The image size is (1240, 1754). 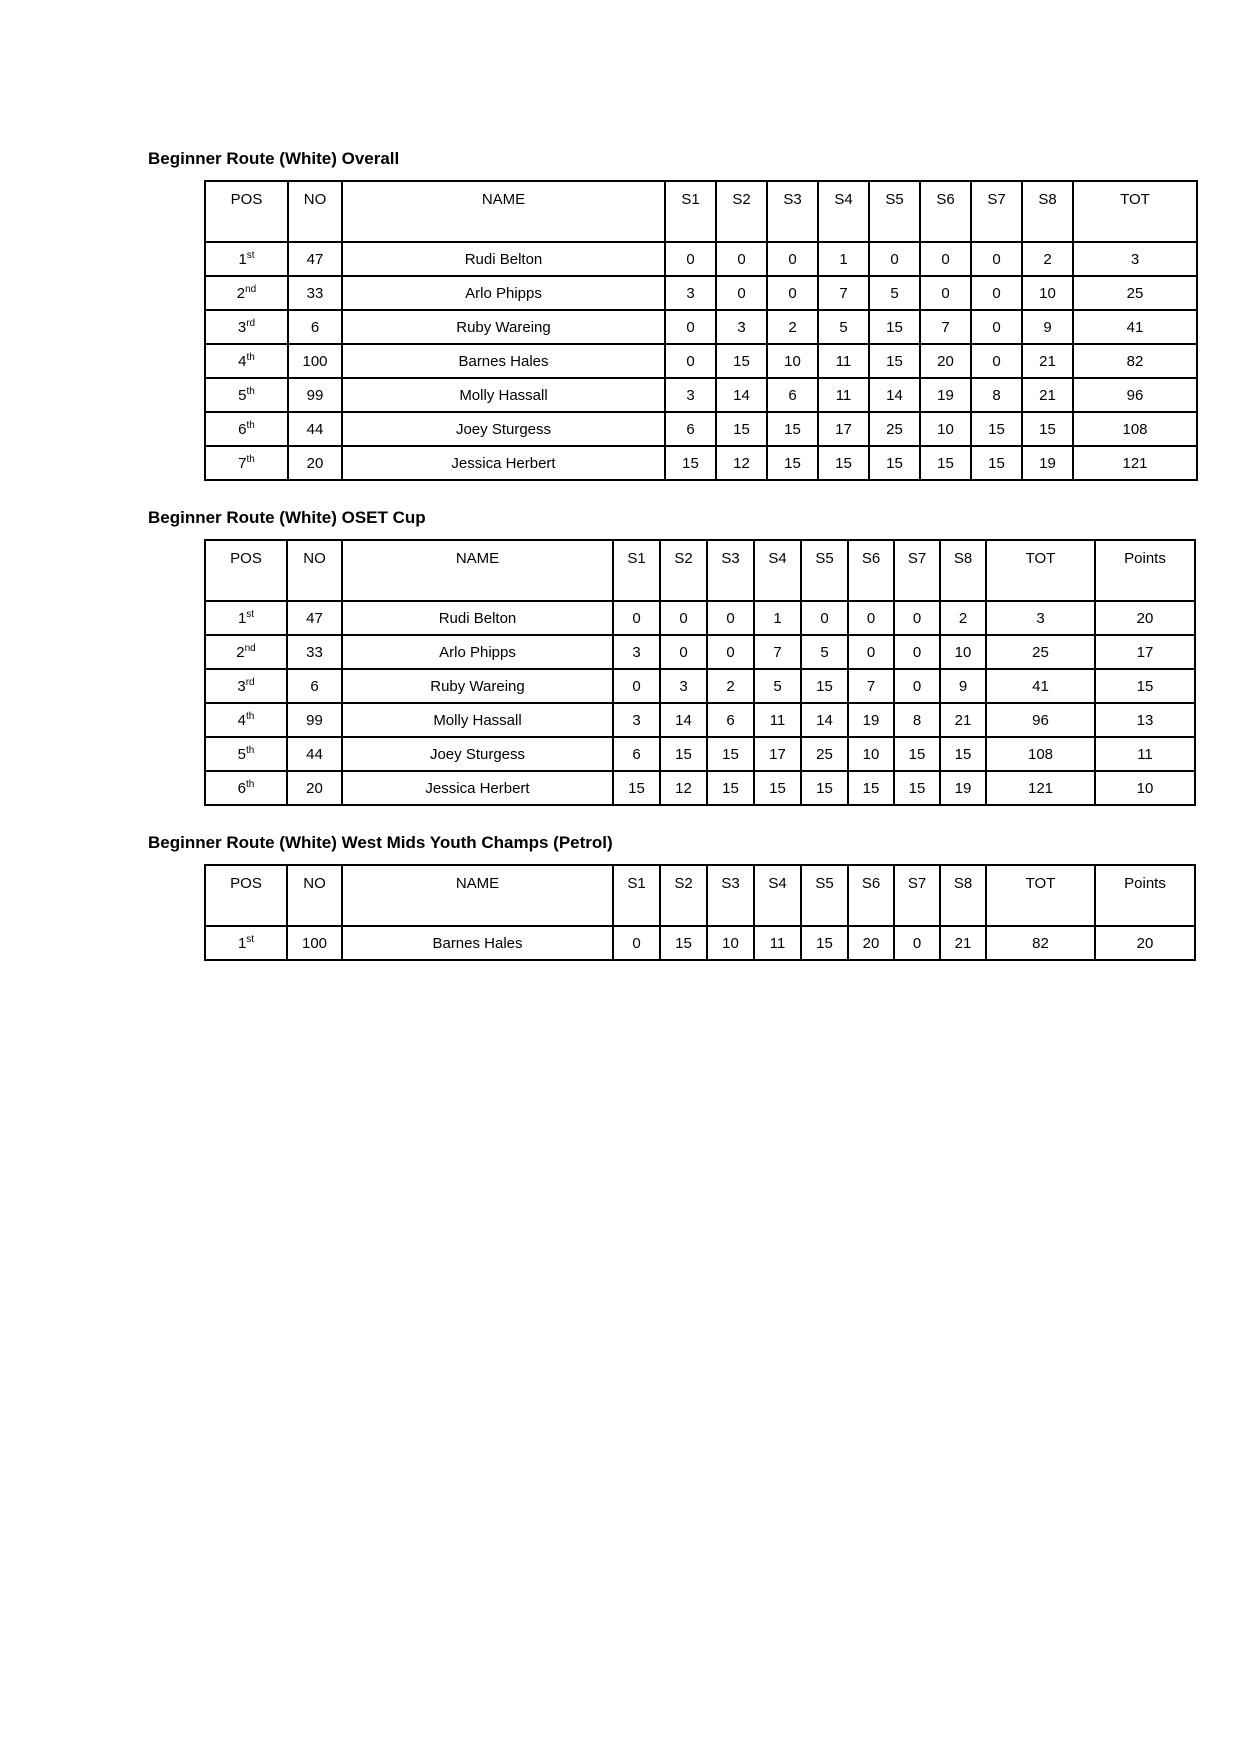 What do you see at coordinates (314, 788) in the screenshot?
I see `rider-number-cell: 20` at bounding box center [314, 788].